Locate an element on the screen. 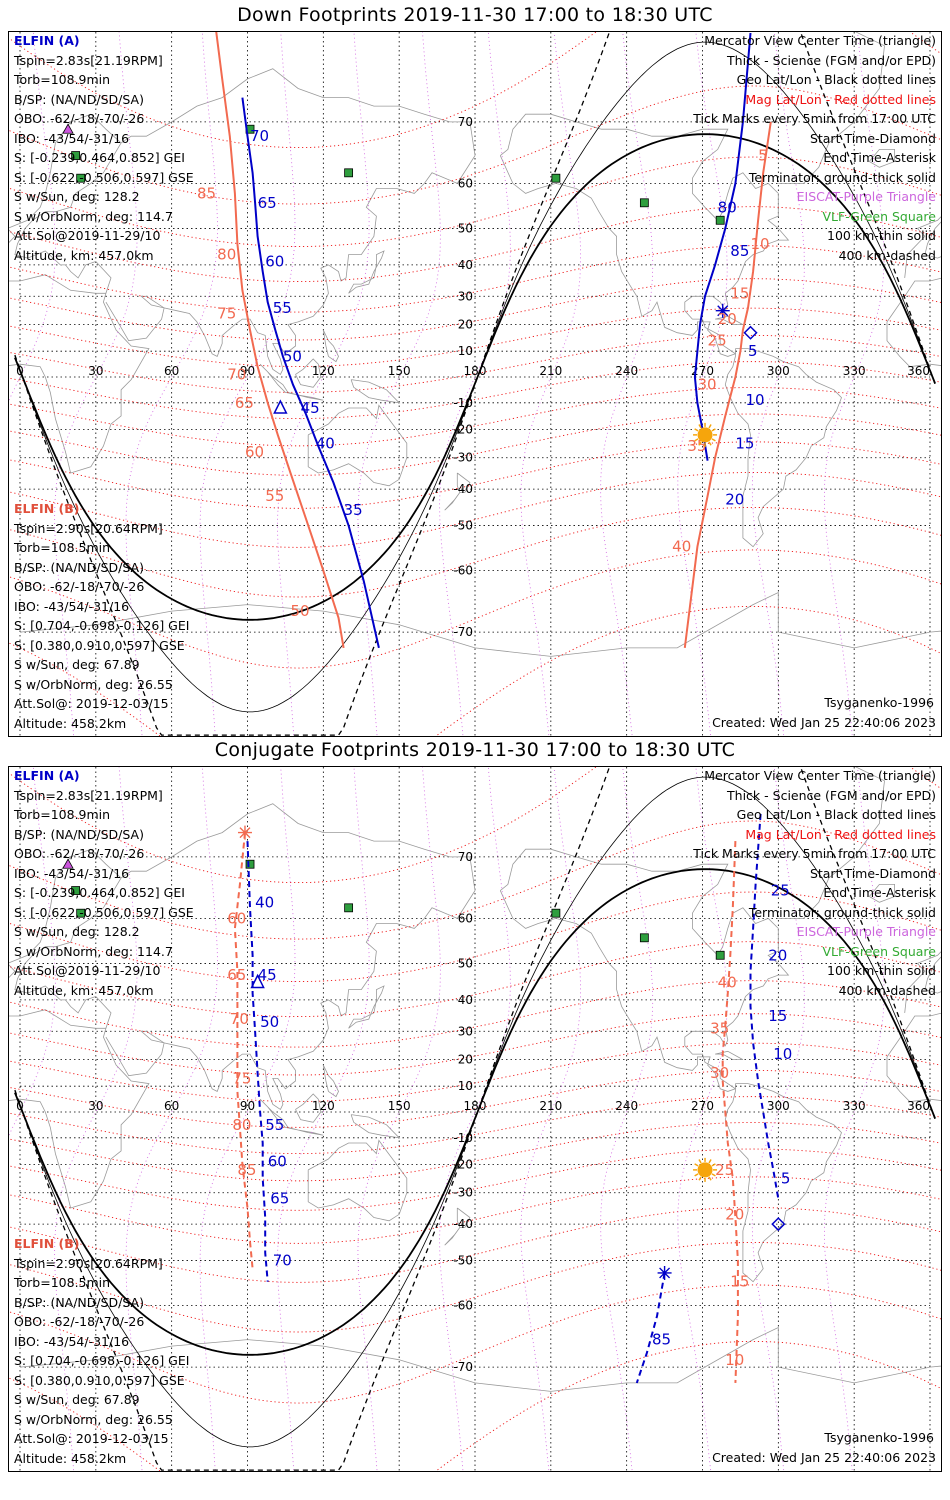 This screenshot has height=1500, width=950. footprint-tick-label: 40 is located at coordinates (681, 547).